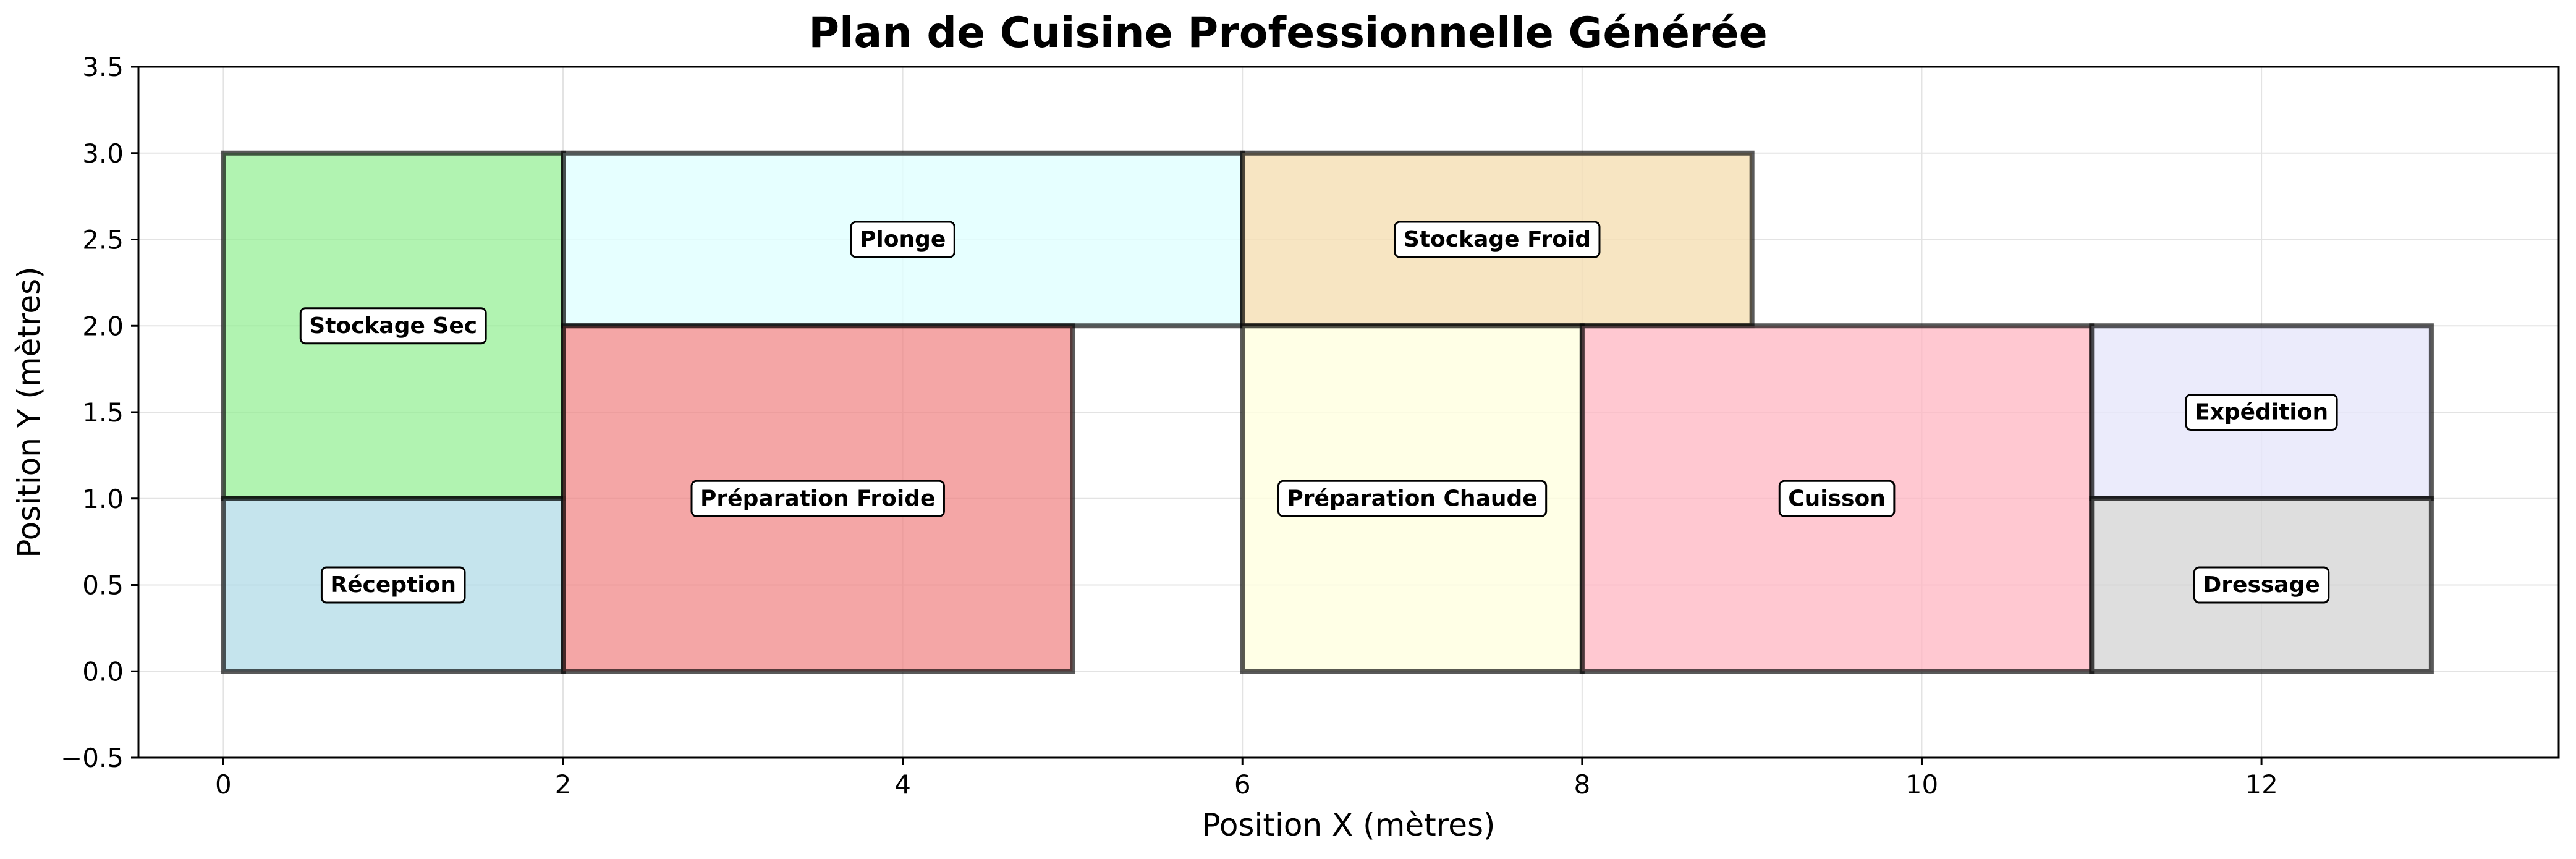 The height and width of the screenshot is (859, 2576). What do you see at coordinates (103, 585) in the screenshot?
I see `y-tick-label: 0.5` at bounding box center [103, 585].